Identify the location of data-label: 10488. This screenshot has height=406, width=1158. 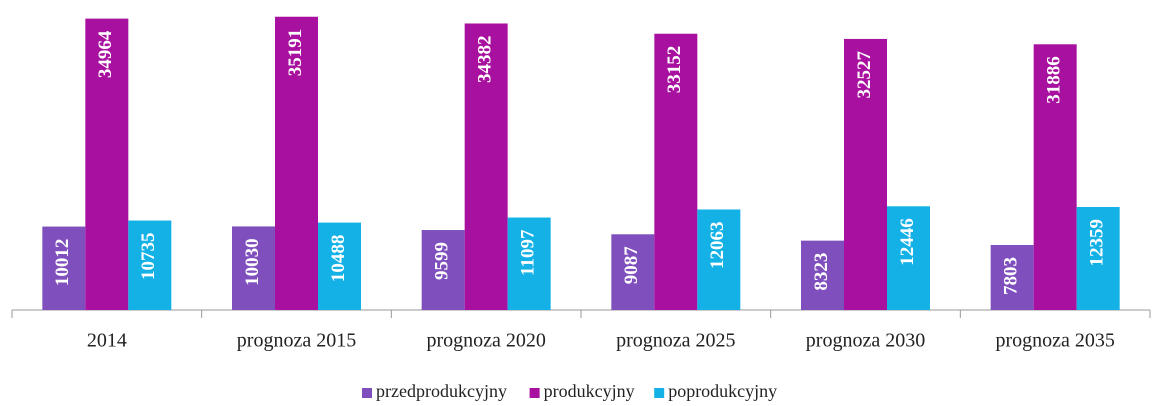
(338, 259).